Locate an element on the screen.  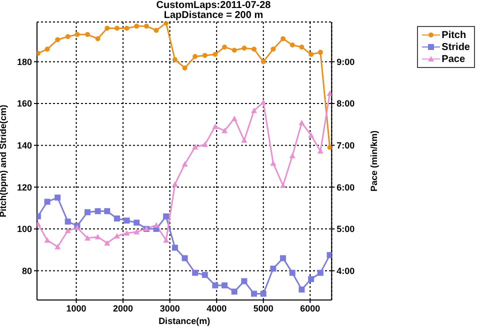
chart-subtitle: LapDistance = 200 m is located at coordinates (214, 15).